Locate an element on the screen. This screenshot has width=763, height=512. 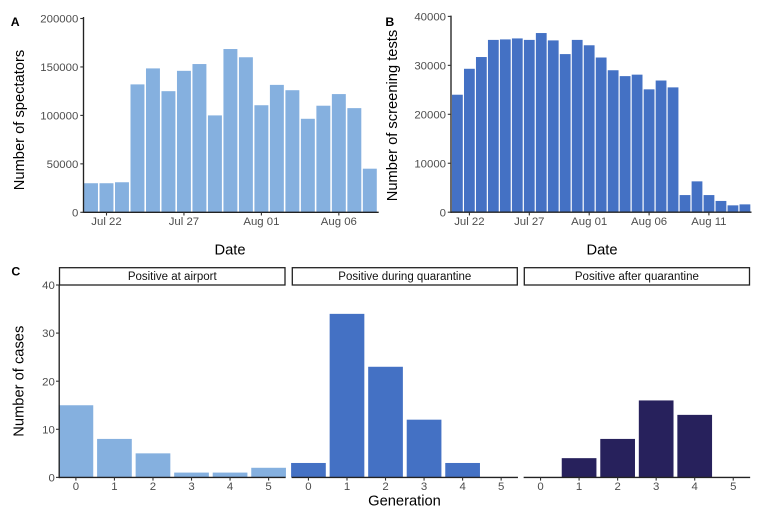
svg-text: 40 is located at coordinates (48, 286).